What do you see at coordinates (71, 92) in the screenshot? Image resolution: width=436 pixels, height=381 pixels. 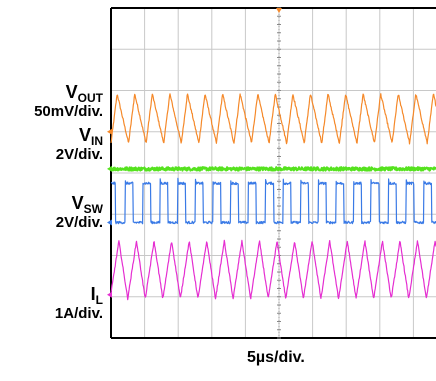 I see `vout-name: V` at bounding box center [71, 92].